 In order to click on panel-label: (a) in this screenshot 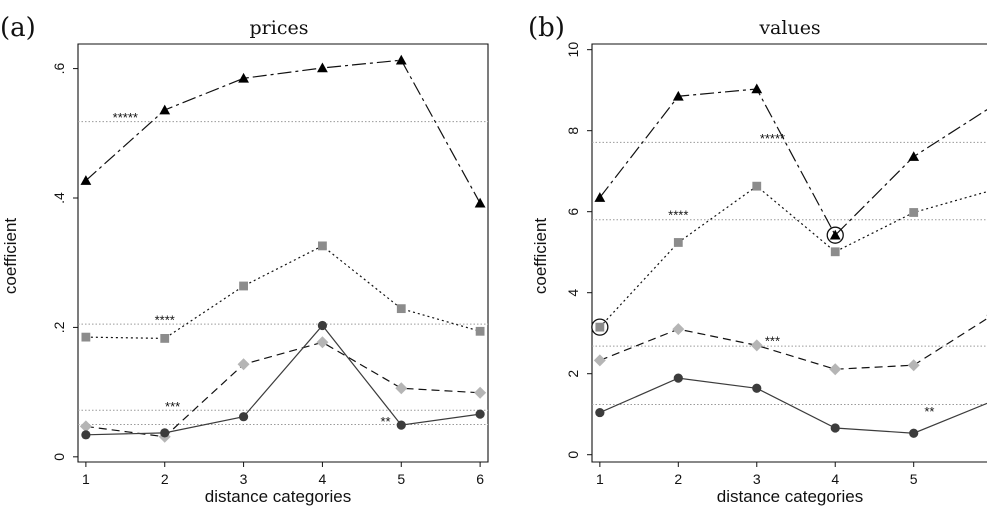, I will do `click(18, 28)`.